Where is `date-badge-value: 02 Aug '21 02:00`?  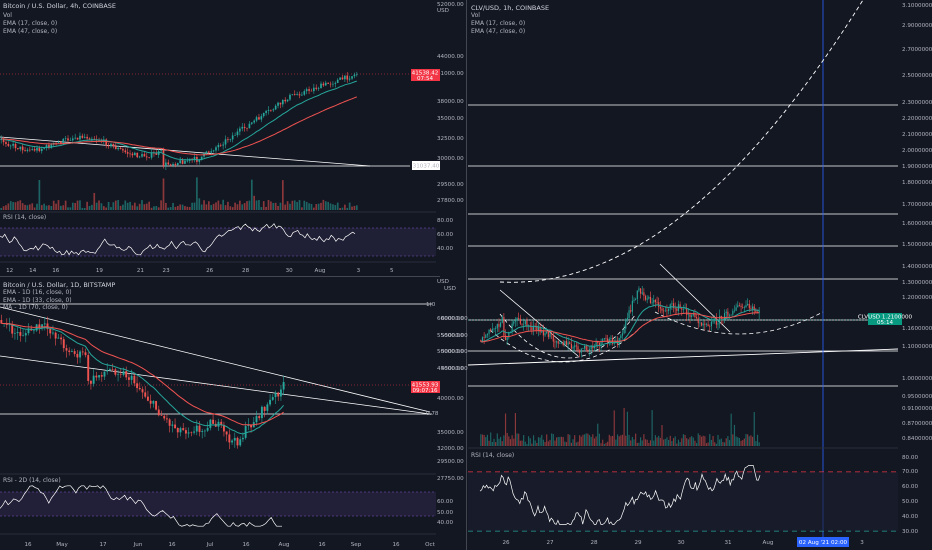
date-badge-value: 02 Aug '21 02:00 is located at coordinates (823, 543).